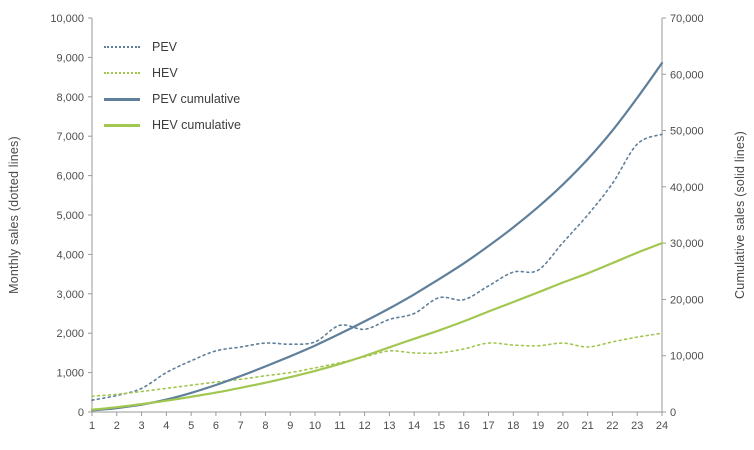  What do you see at coordinates (290, 426) in the screenshot?
I see `x-tick-label: 9` at bounding box center [290, 426].